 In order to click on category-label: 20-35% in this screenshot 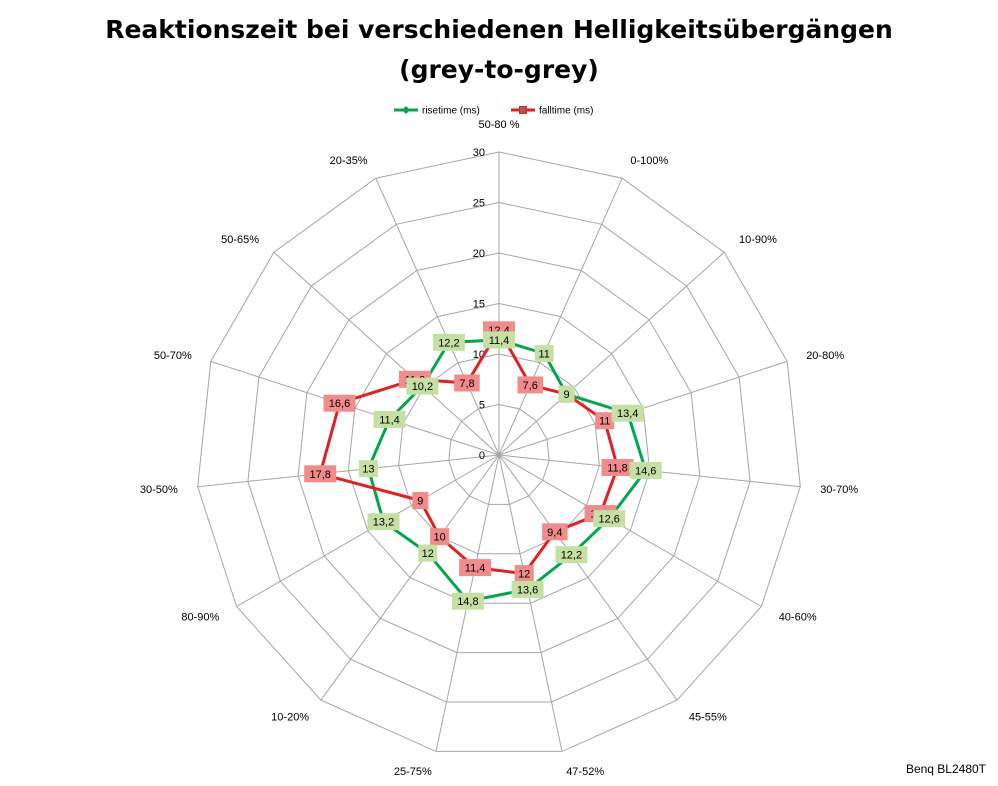, I will do `click(349, 161)`.